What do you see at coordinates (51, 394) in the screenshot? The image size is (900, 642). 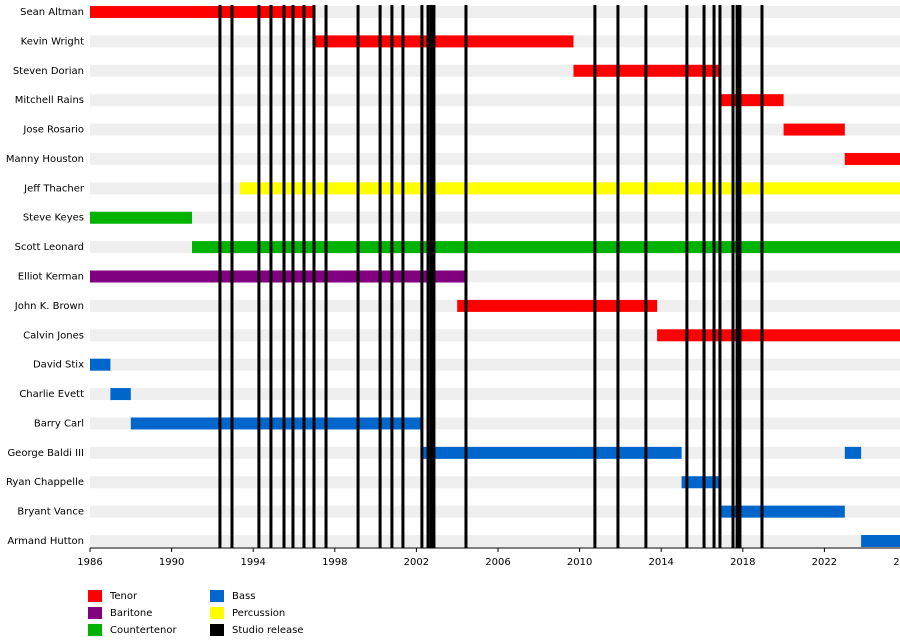 I see `y-tick-label: Charlie Evett` at bounding box center [51, 394].